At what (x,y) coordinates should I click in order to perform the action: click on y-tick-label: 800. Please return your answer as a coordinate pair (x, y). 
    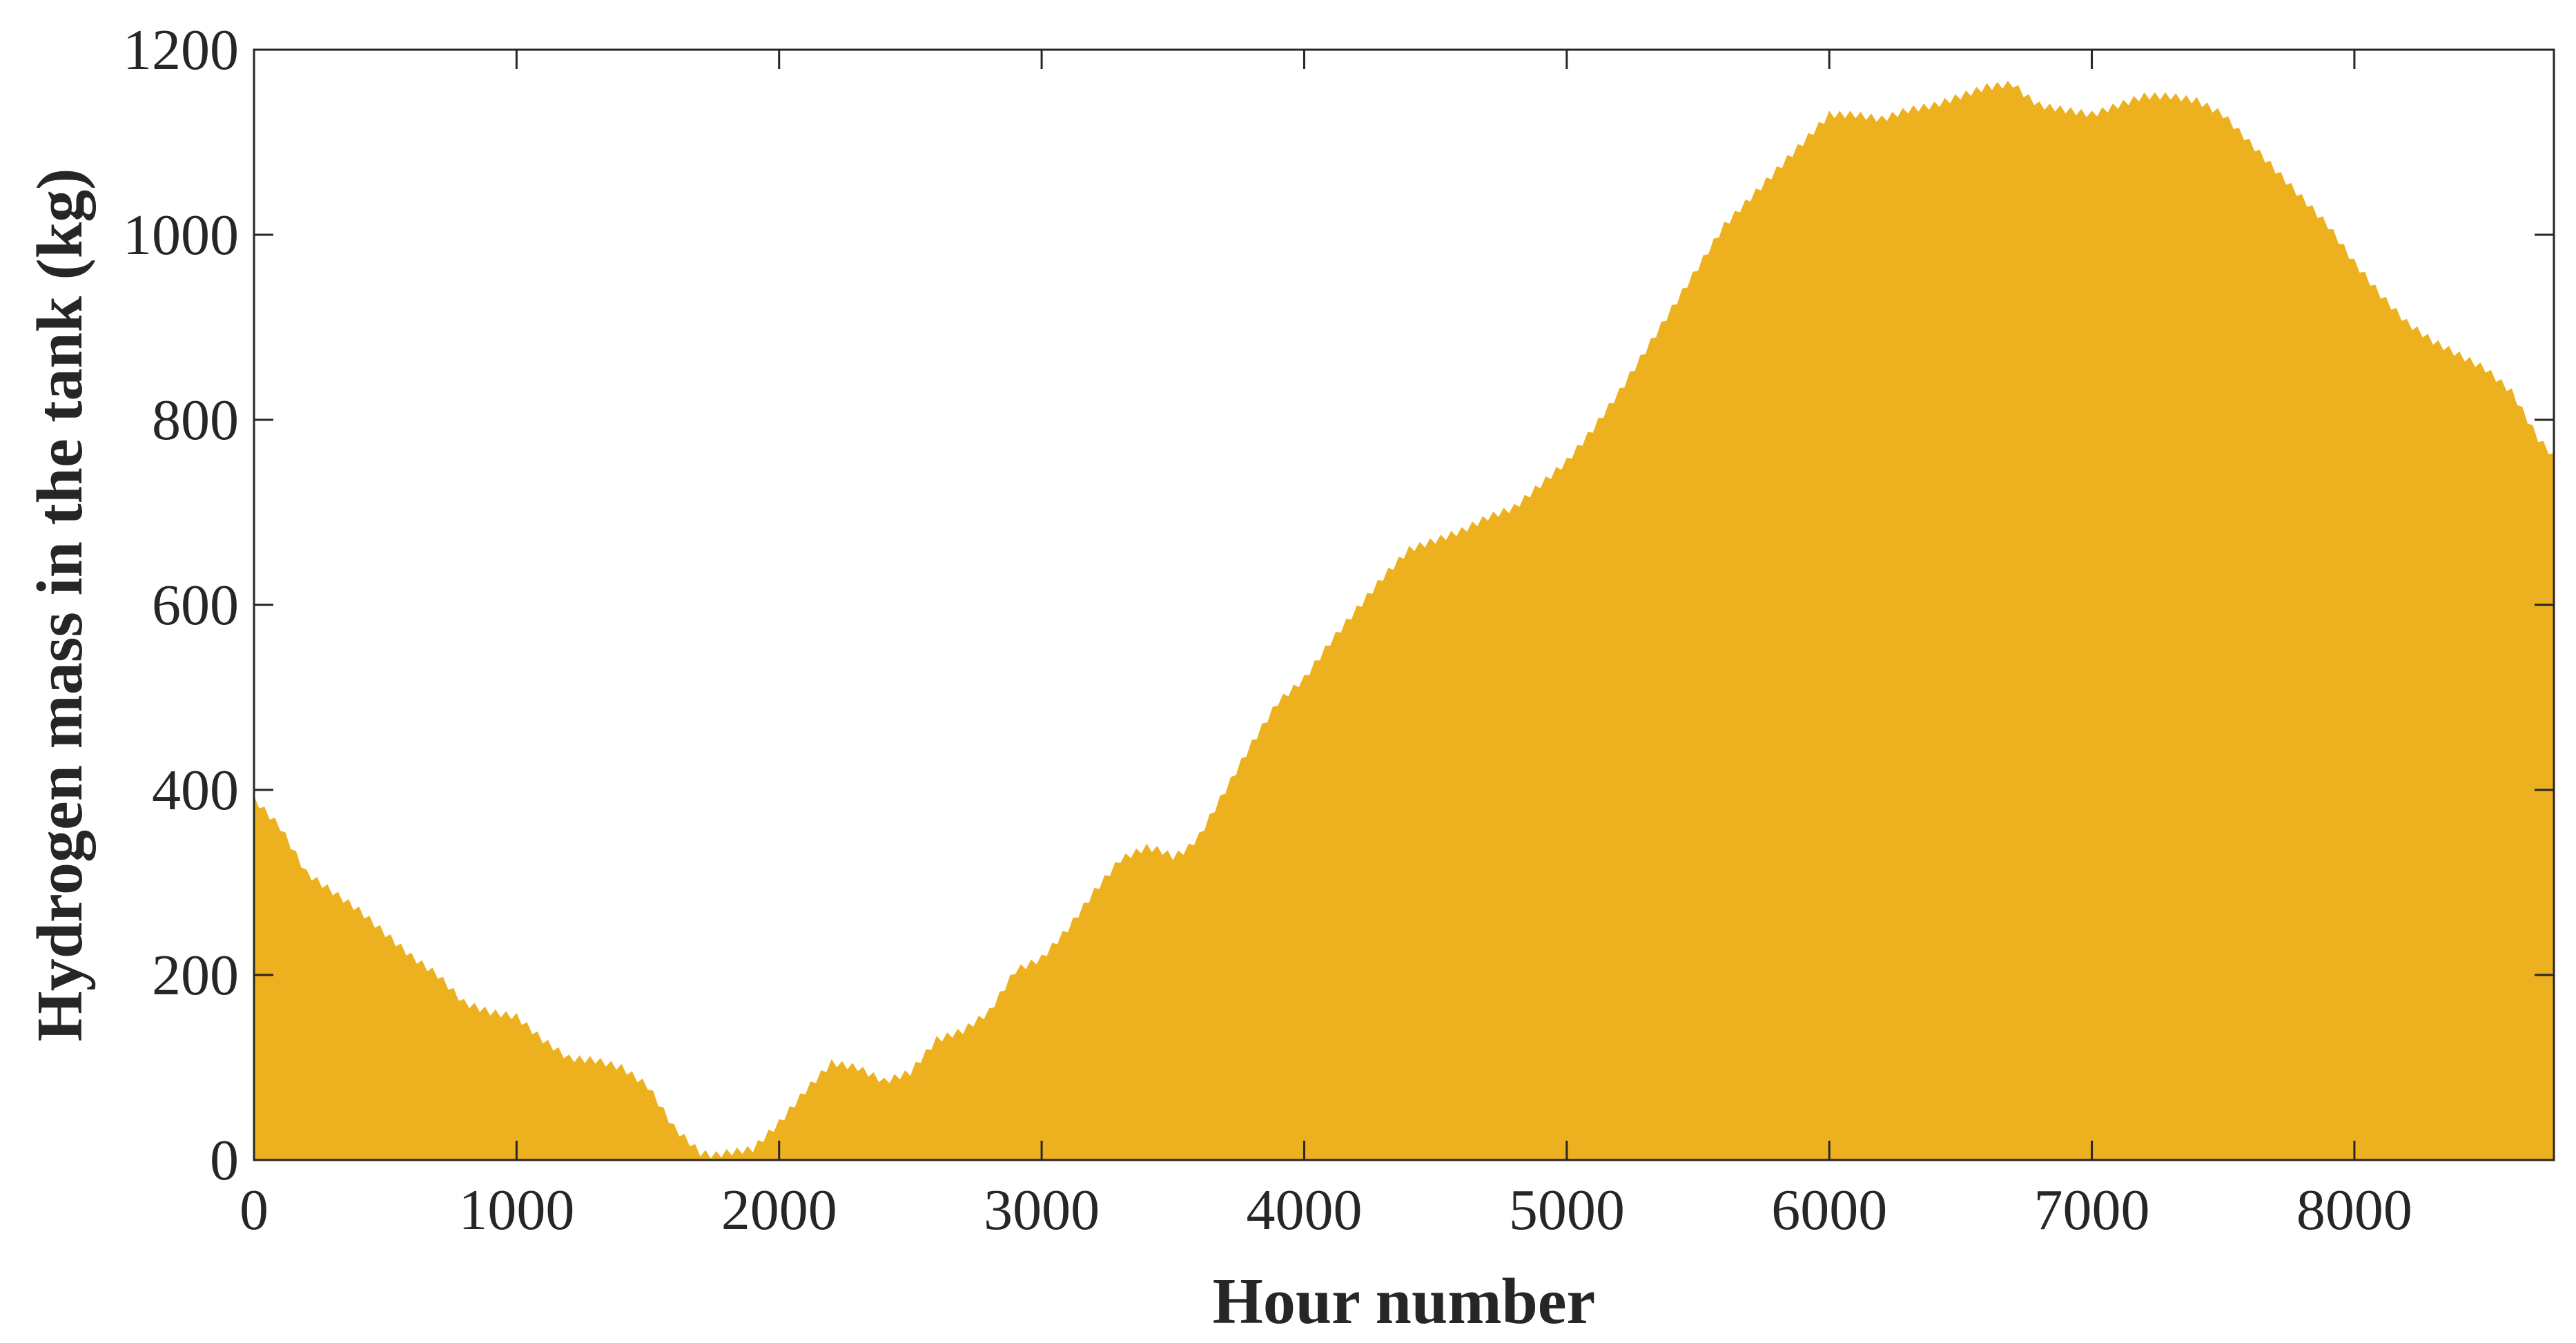
    Looking at the image, I should click on (195, 420).